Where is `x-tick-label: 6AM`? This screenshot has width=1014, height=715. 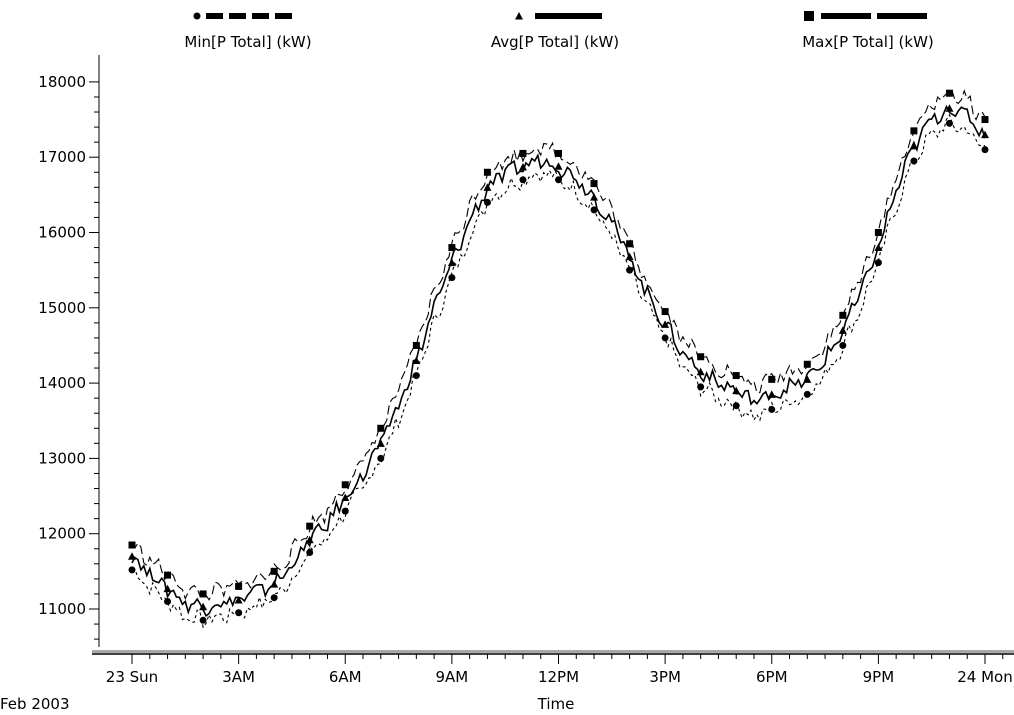 x-tick-label: 6AM is located at coordinates (345, 677).